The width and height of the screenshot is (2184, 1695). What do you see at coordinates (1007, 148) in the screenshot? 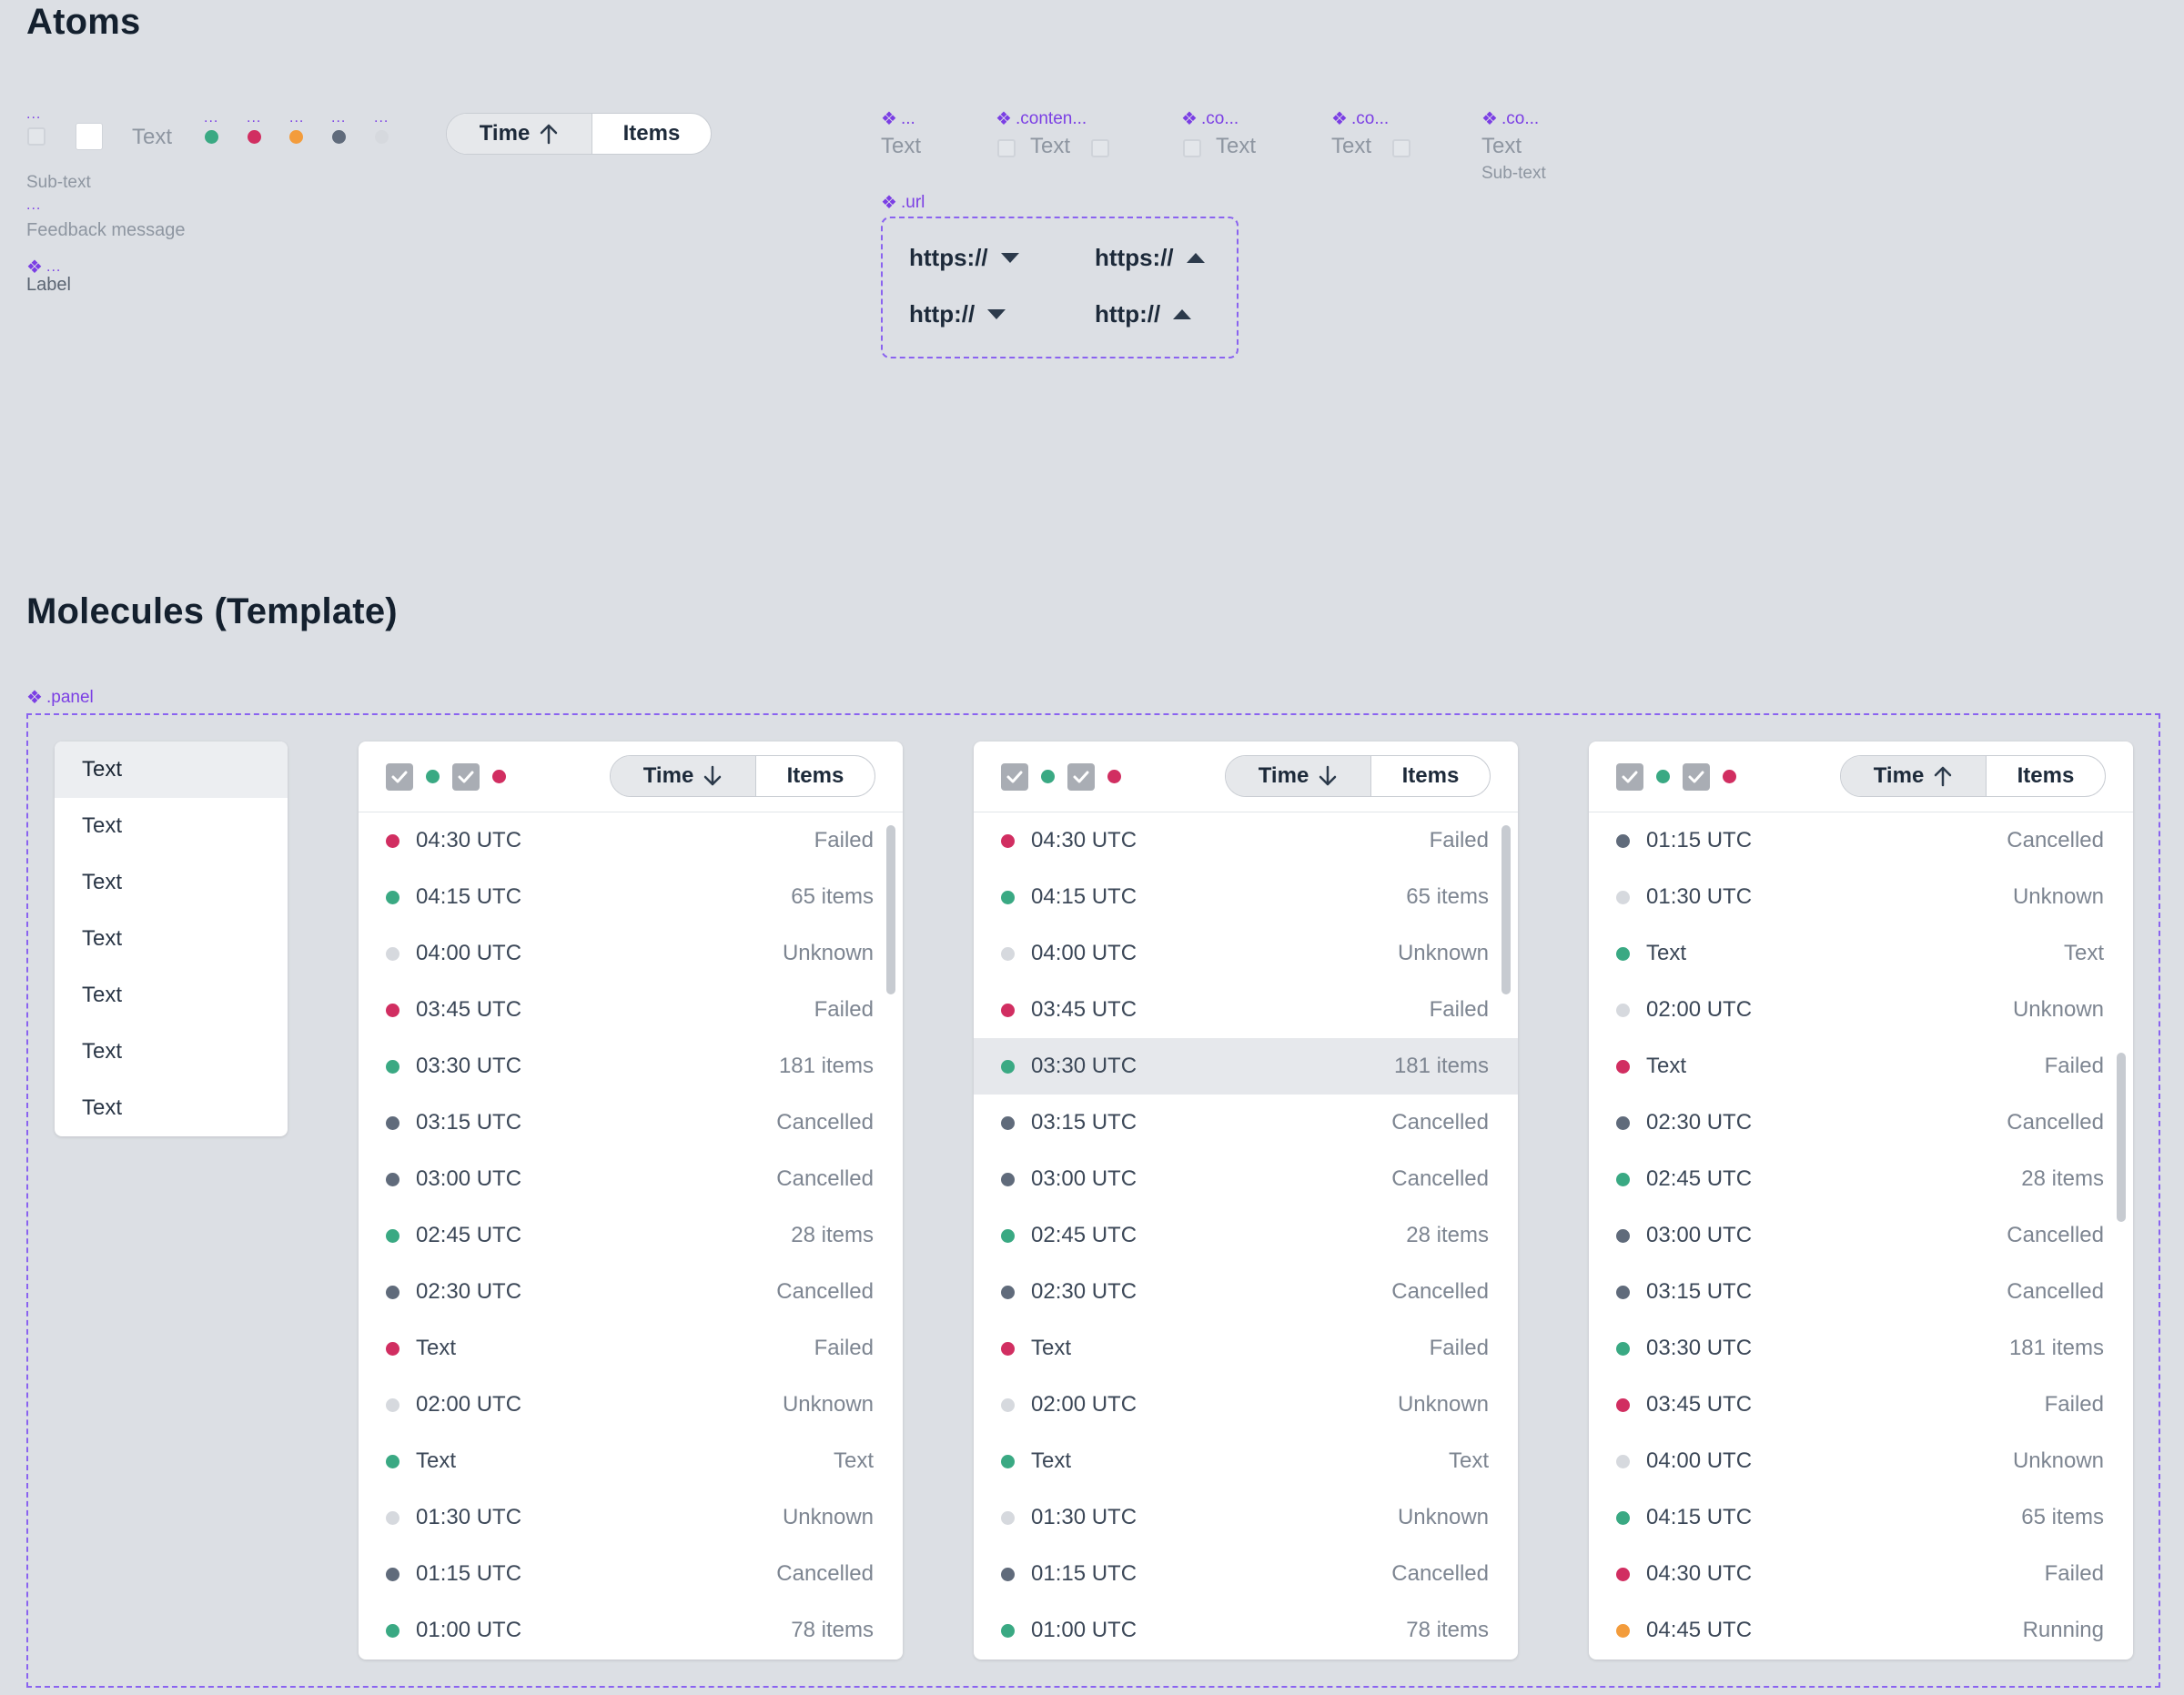
I see `component-checkbox-left` at bounding box center [1007, 148].